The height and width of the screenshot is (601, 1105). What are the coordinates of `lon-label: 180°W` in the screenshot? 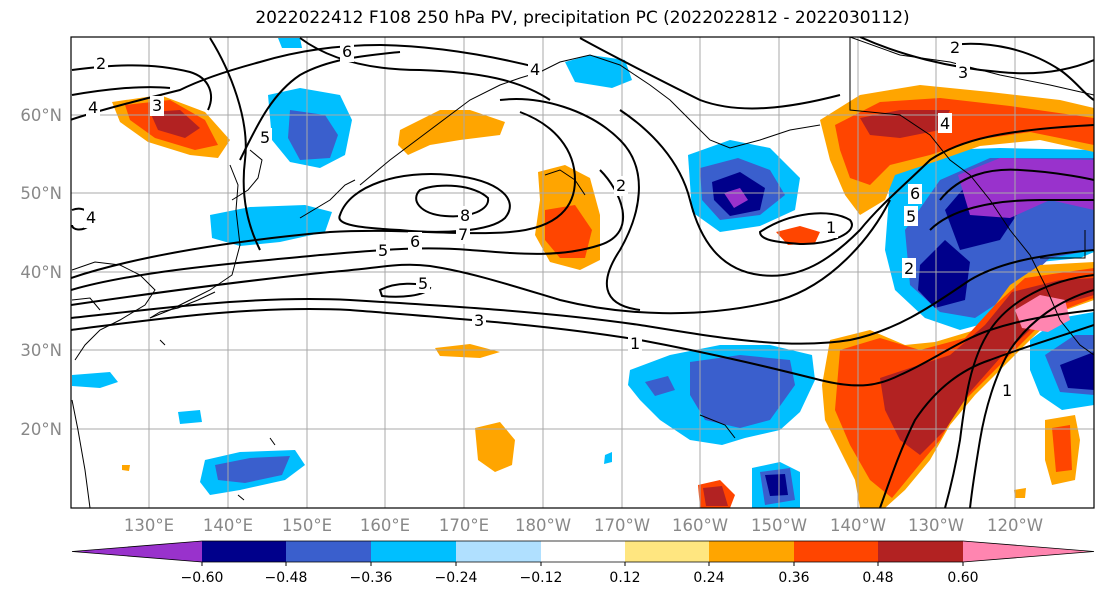 It's located at (543, 525).